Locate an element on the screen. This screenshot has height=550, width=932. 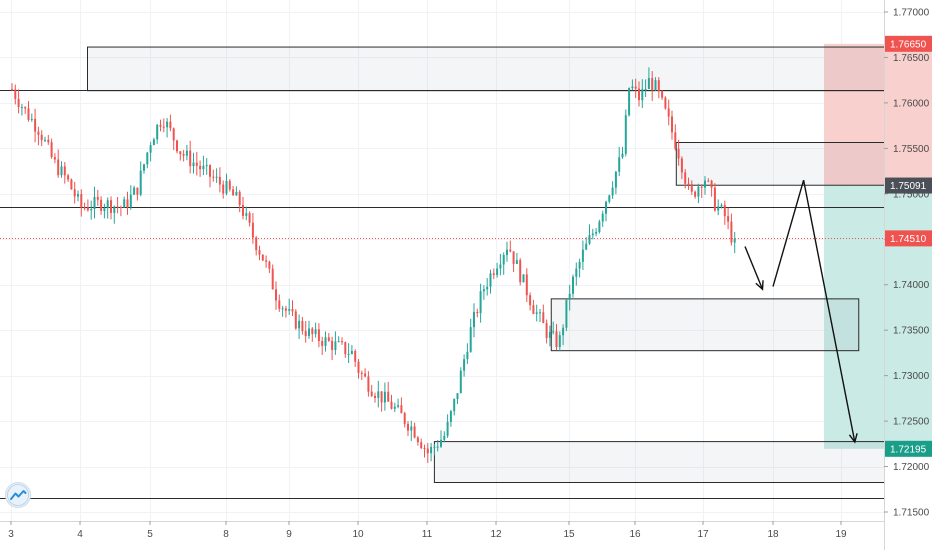
x-tick-label: 19 is located at coordinates (841, 534).